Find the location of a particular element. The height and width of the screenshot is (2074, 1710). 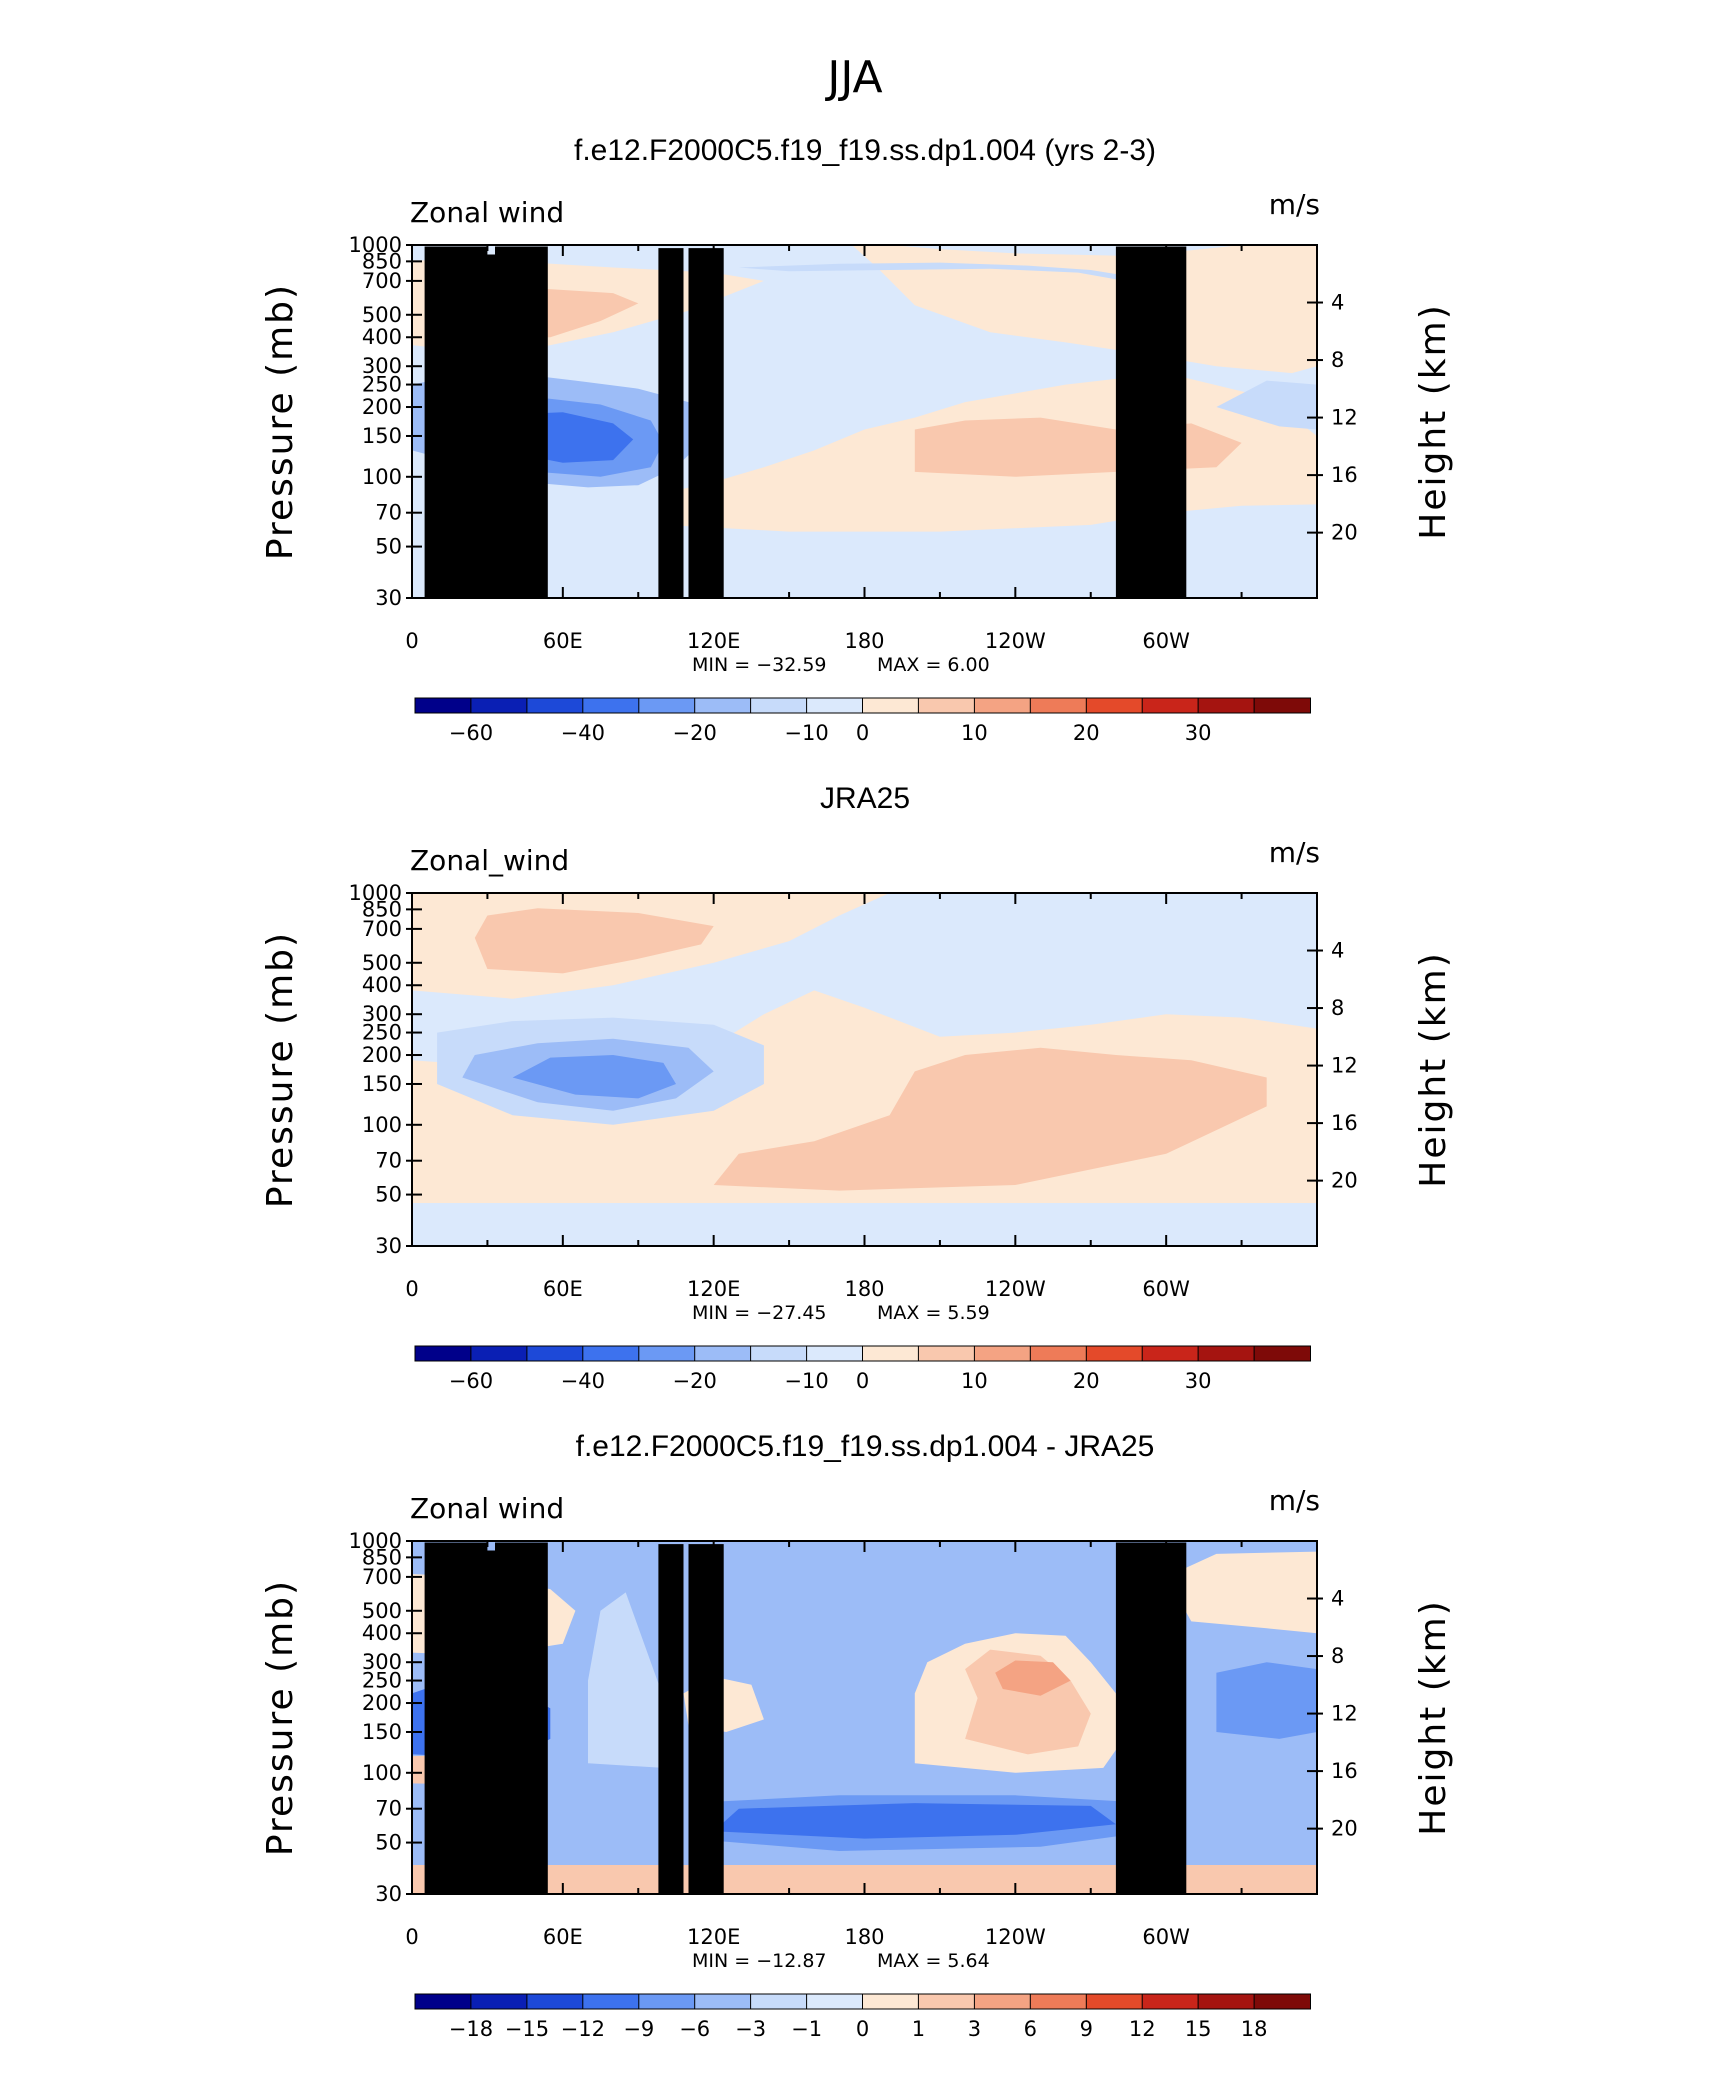

y-tick-label: 250 is located at coordinates (382, 385).